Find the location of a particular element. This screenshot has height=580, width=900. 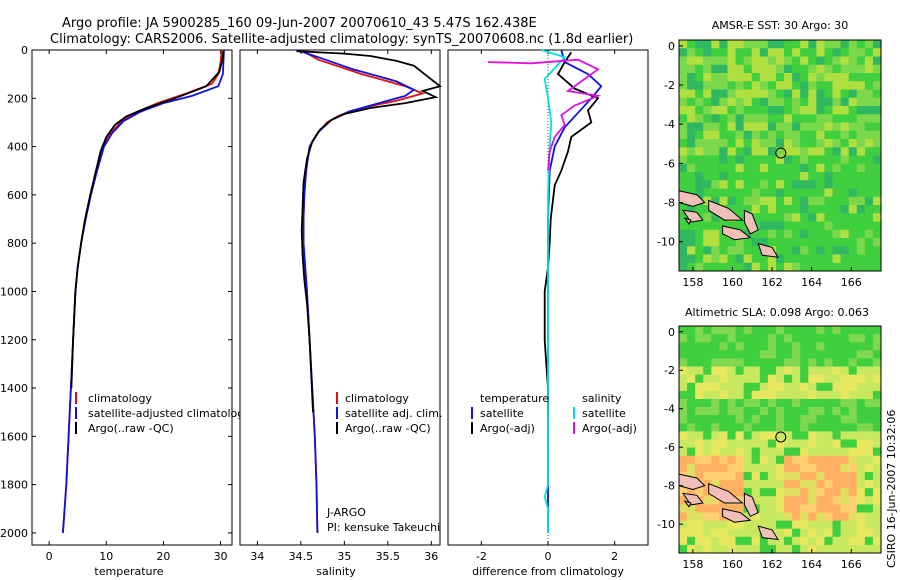

program-label: J-ARGO is located at coordinates (346, 512).